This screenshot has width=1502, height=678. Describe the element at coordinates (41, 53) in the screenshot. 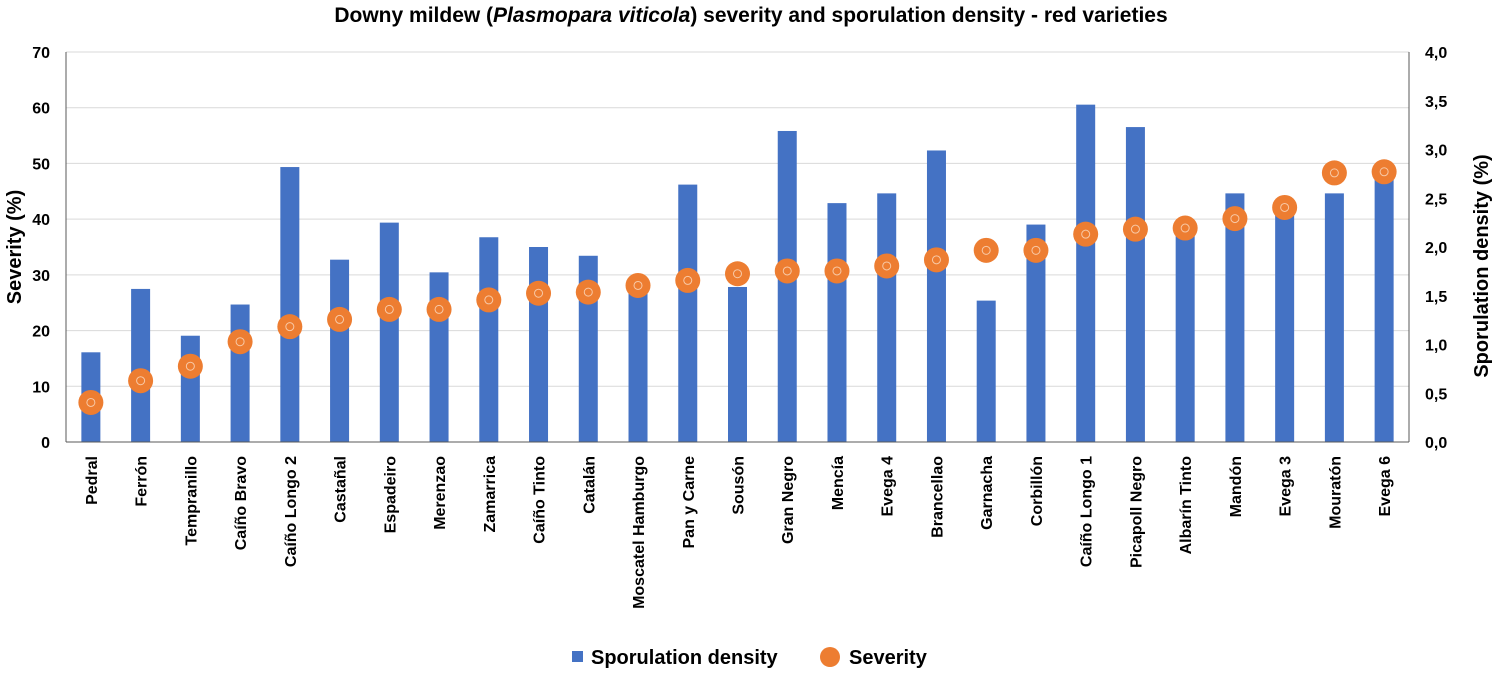

I see `left-tick-label: 70` at that location.